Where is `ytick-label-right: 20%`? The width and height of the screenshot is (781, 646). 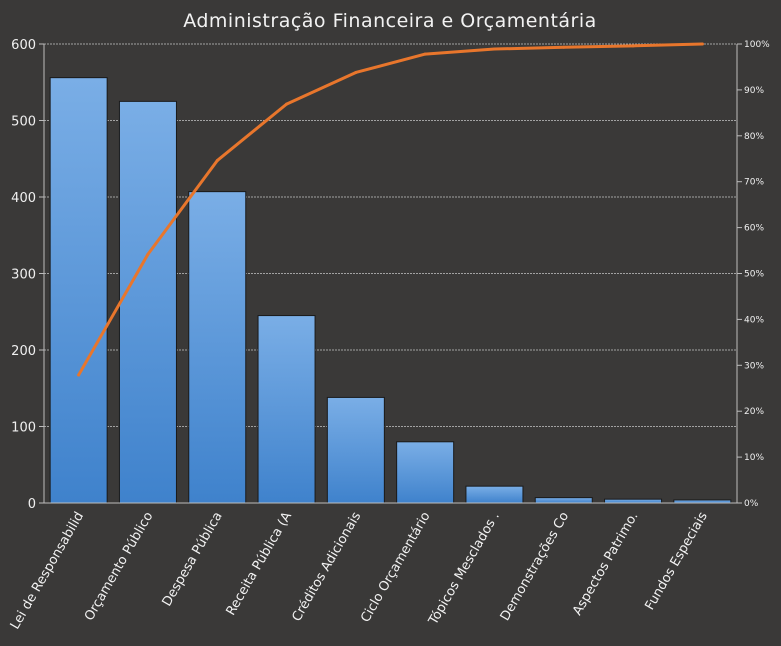
ytick-label-right: 20% is located at coordinates (754, 412).